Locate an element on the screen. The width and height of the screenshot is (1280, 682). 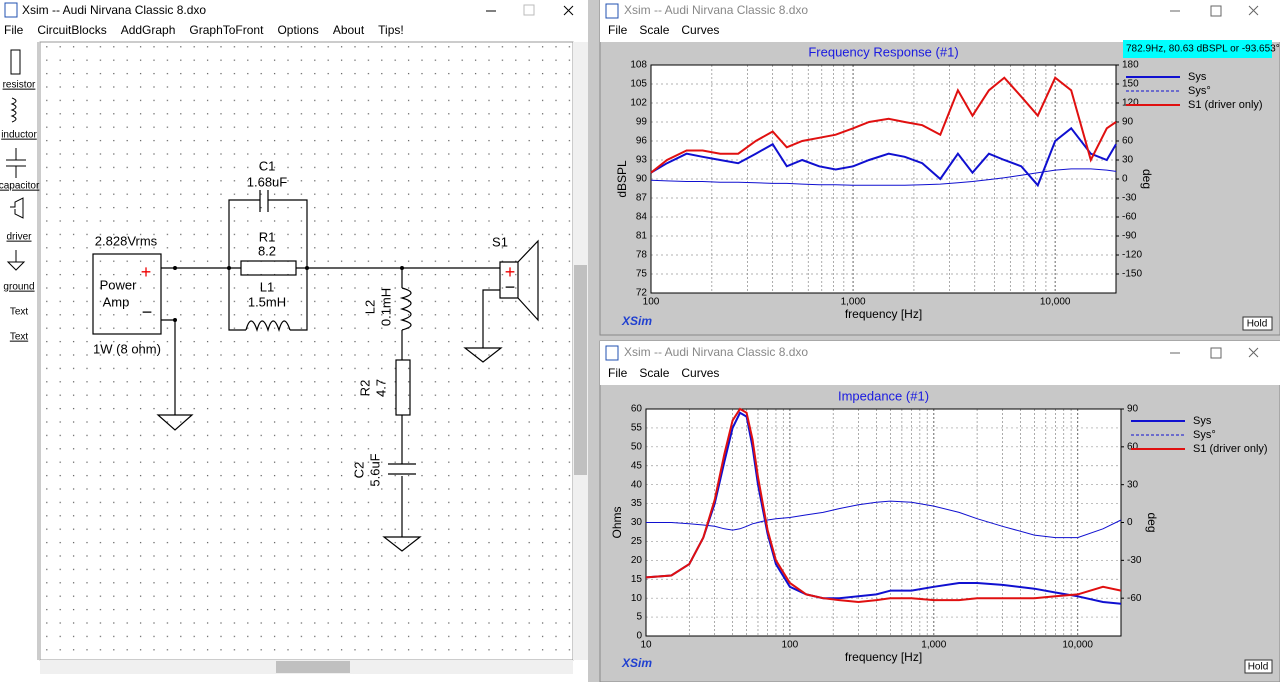
plot-area is located at coordinates (883, 179).